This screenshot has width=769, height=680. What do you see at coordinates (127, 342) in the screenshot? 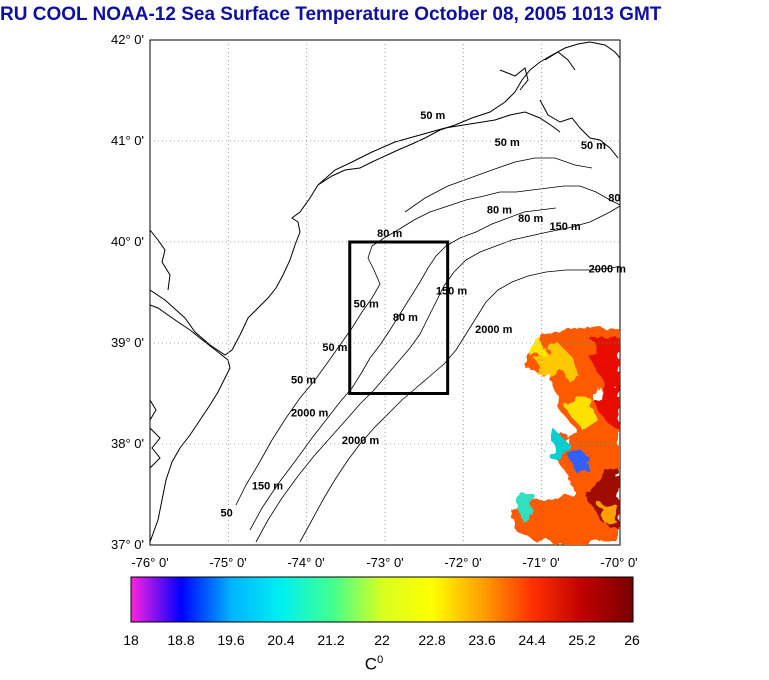
I see `lat-label-39: 39° 0'` at bounding box center [127, 342].